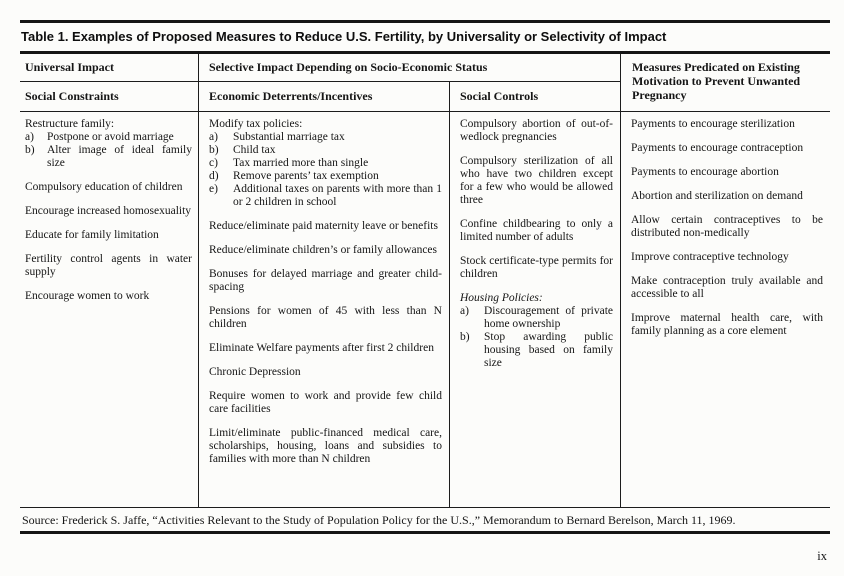 The width and height of the screenshot is (844, 576). Describe the element at coordinates (535, 97) in the screenshot. I see `header-social-controls: Social Controls` at that location.